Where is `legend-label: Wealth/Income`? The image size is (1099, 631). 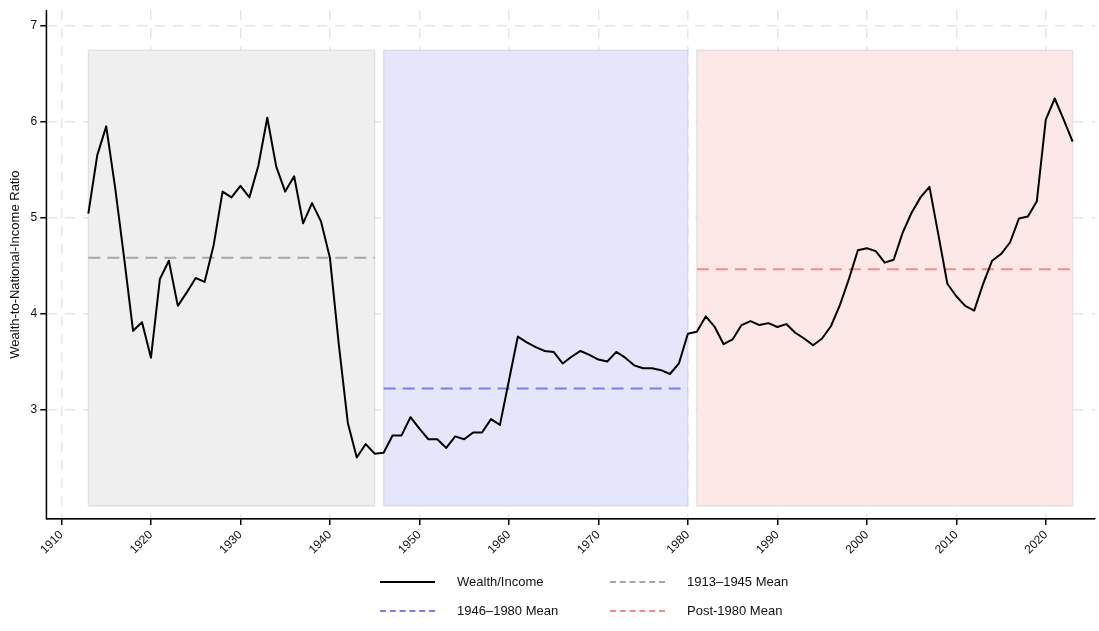
legend-label: Wealth/Income is located at coordinates (500, 581).